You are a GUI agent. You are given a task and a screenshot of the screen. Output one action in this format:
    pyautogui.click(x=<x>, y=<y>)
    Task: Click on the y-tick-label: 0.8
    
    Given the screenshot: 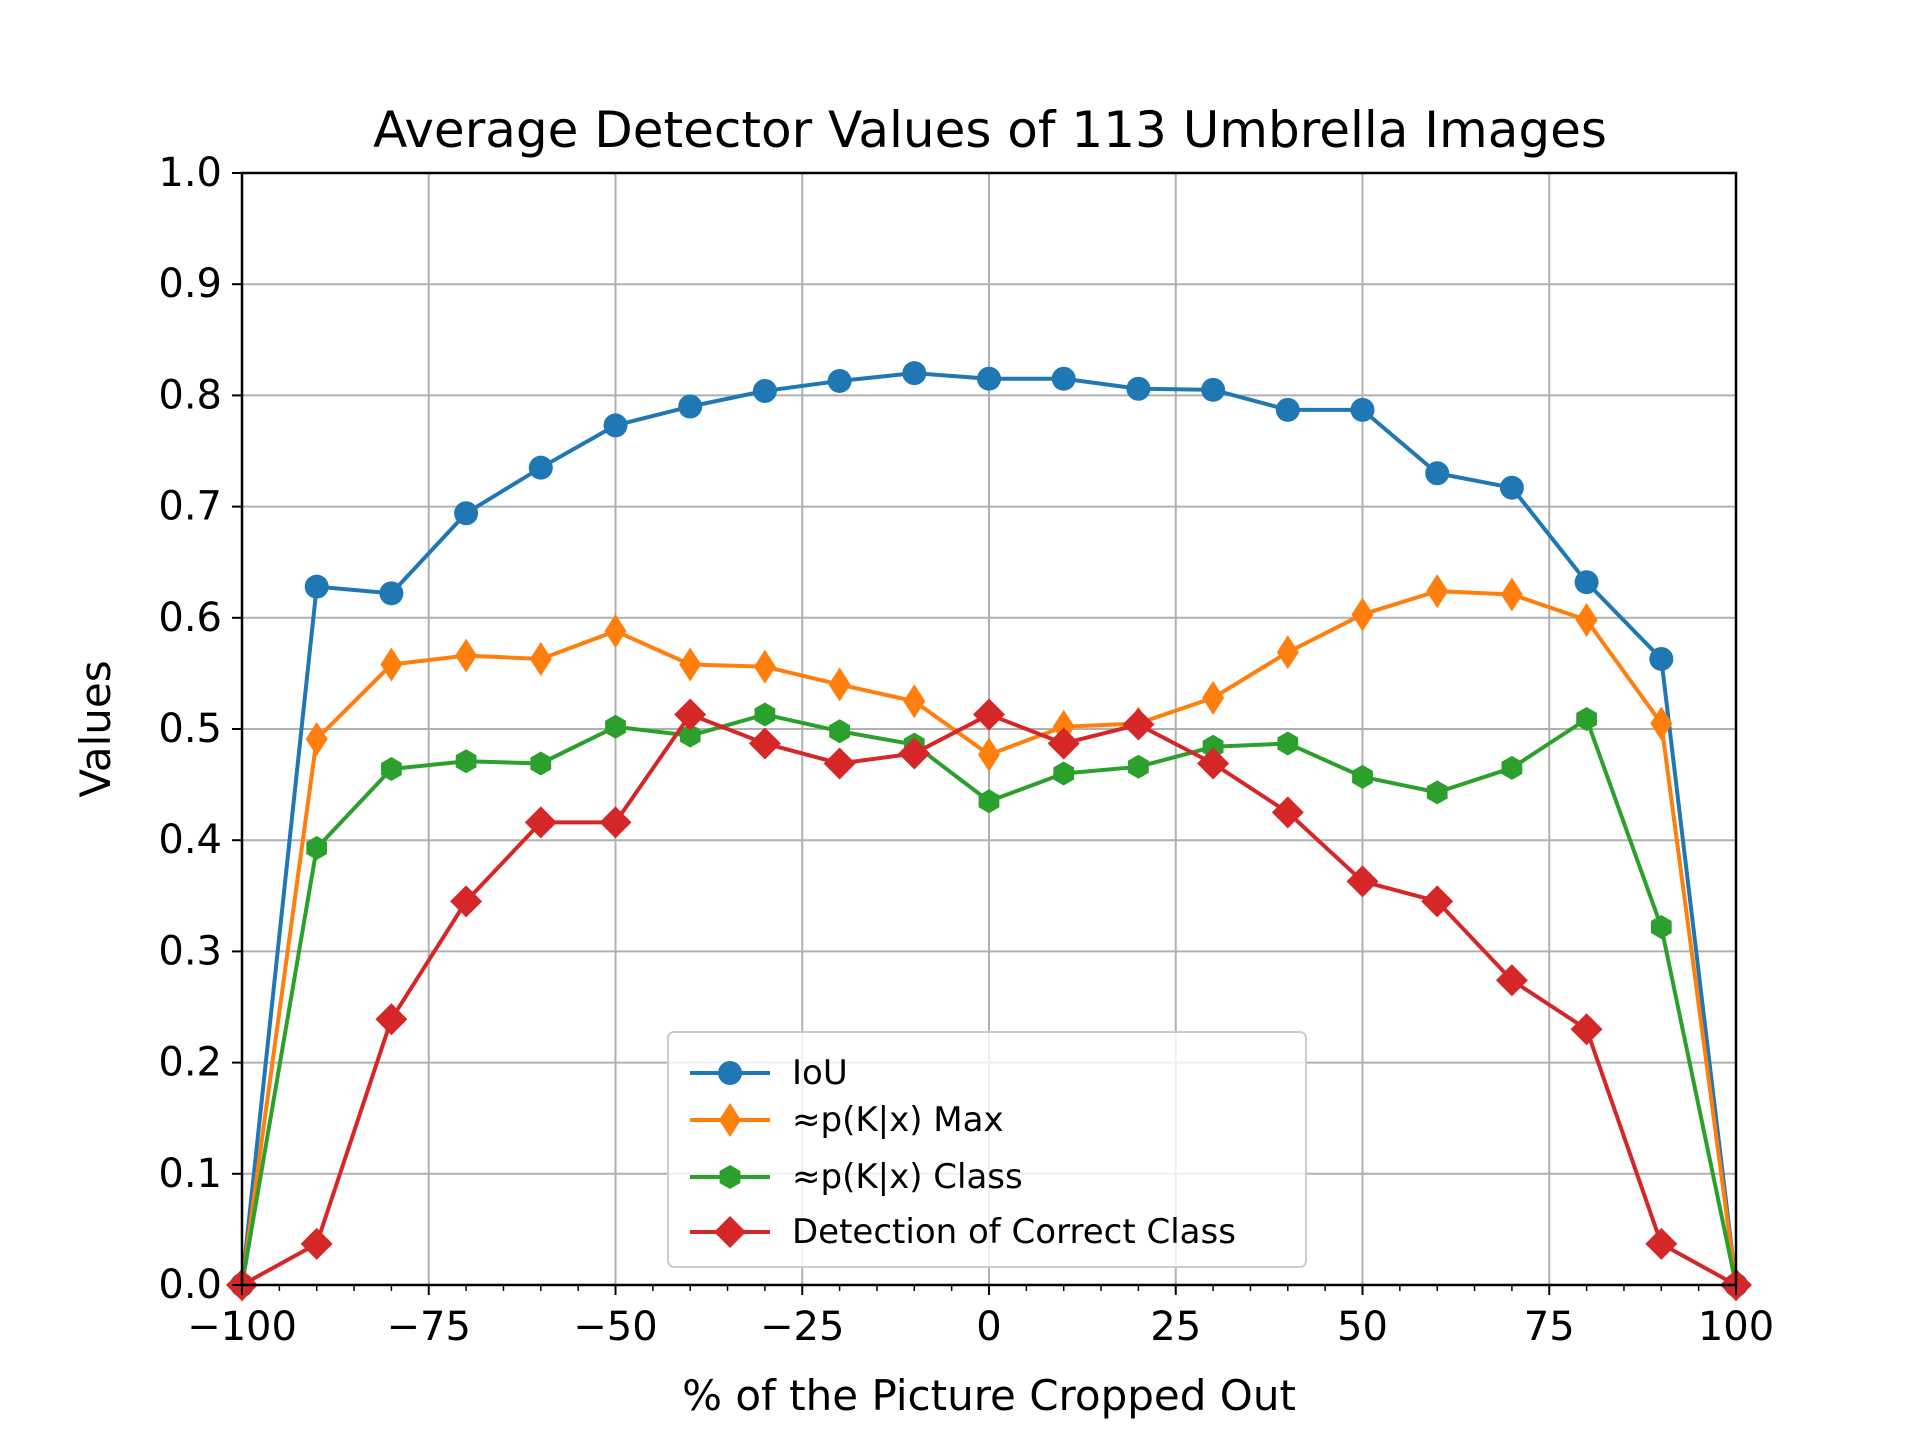 What is the action you would take?
    pyautogui.click(x=190, y=395)
    